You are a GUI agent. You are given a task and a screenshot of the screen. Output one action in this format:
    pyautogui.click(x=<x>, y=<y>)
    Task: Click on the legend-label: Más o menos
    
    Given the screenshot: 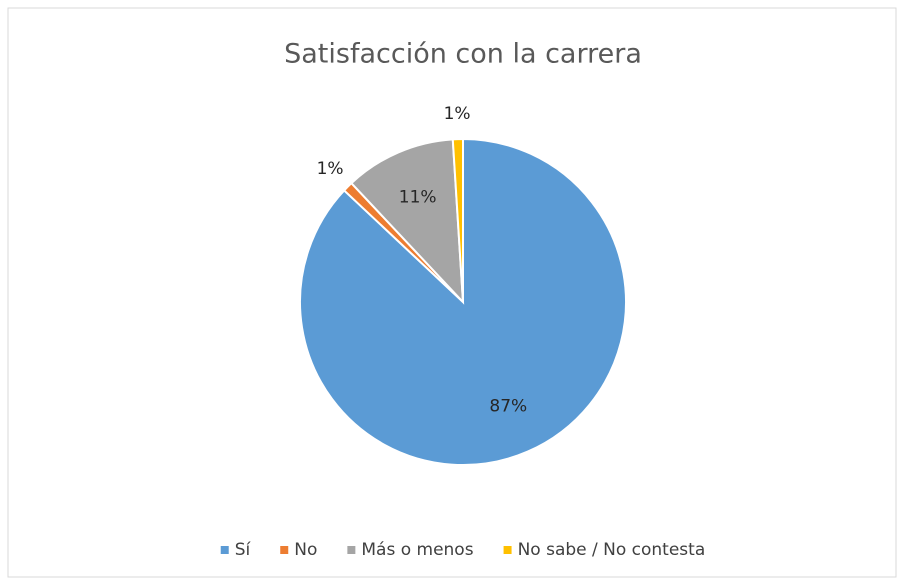 What is the action you would take?
    pyautogui.click(x=417, y=550)
    